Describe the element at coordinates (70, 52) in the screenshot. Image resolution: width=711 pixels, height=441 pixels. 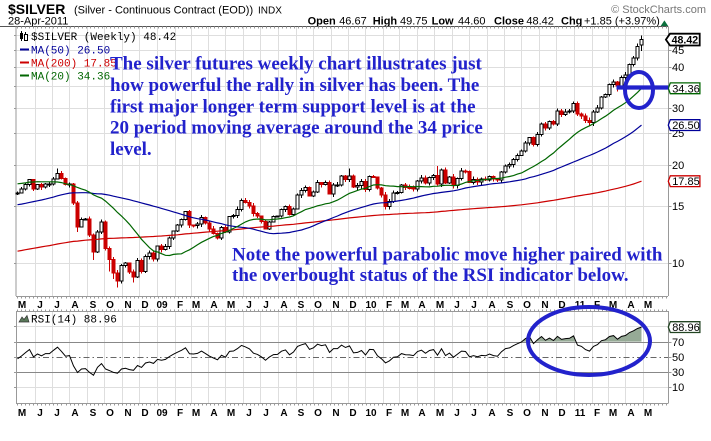
I see `svg-text: MA(50) 26.50` at that location.